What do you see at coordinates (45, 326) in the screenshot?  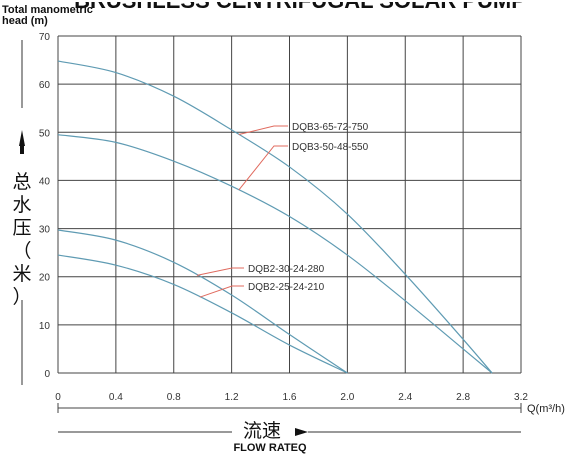 I see `y-tick-label: 10` at bounding box center [45, 326].